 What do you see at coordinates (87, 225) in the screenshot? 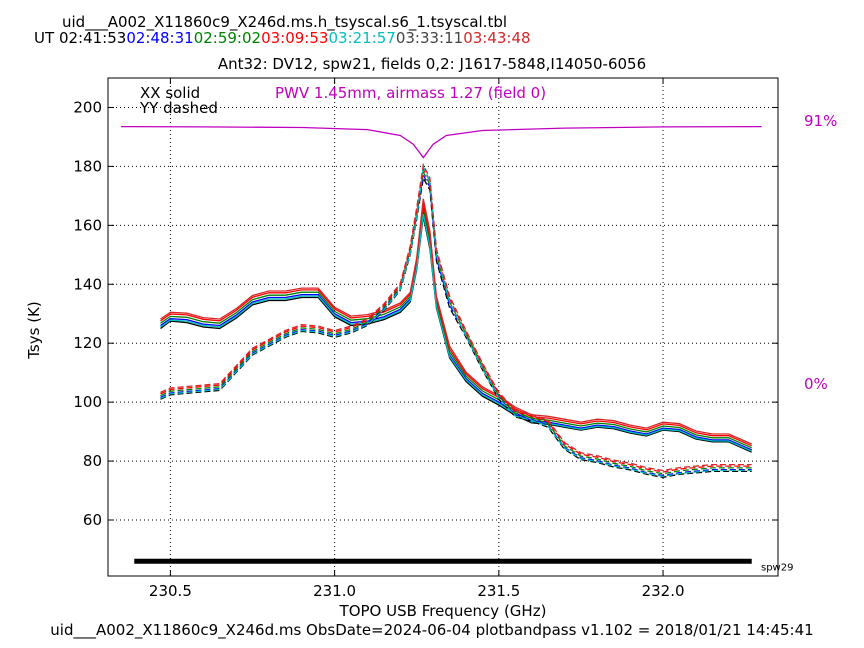
I see `y-tick-label-5: 160` at bounding box center [87, 225].